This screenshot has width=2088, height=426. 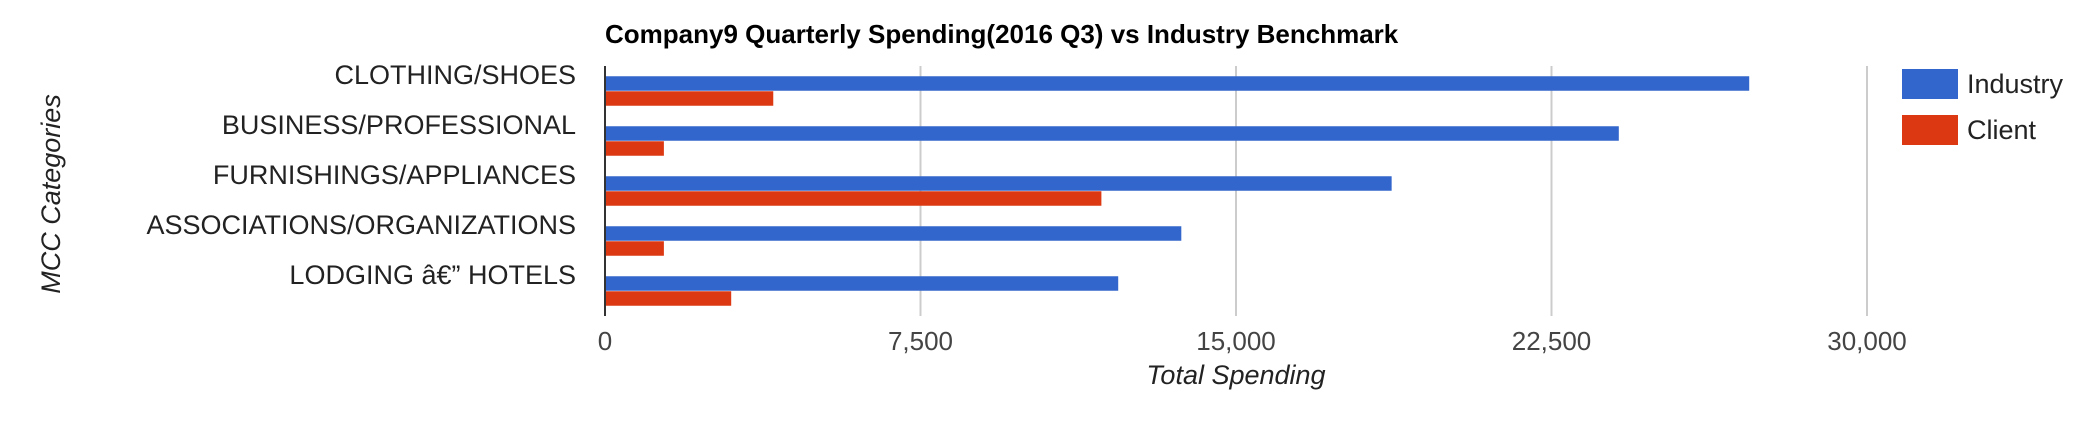 I want to click on legend-swatch-client, so click(x=1930, y=130).